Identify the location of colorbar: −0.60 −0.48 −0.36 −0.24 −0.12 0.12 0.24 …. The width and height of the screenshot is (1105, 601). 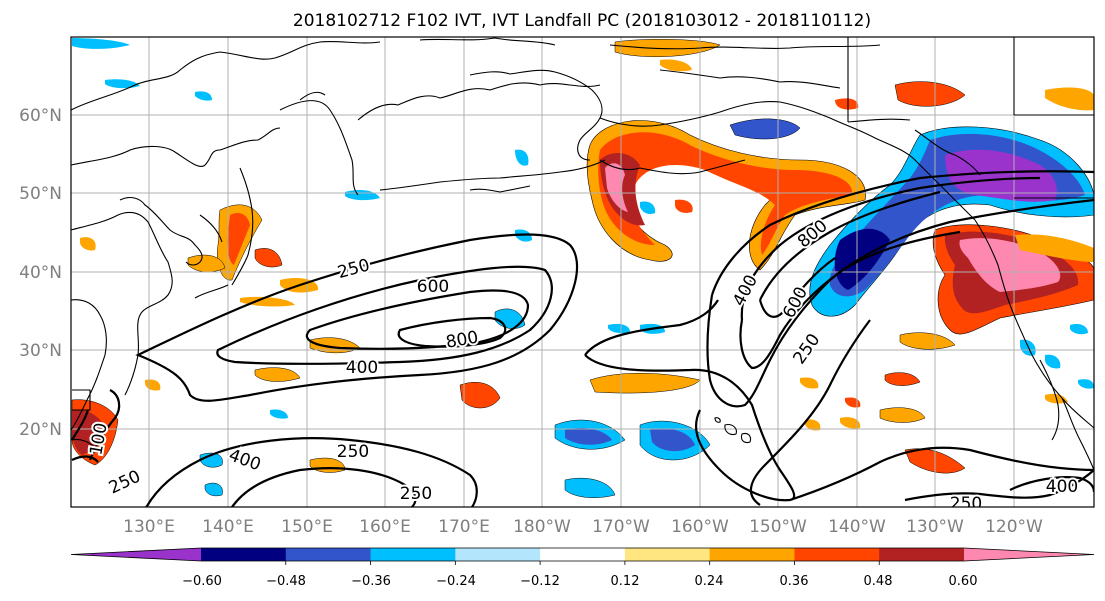
(582, 568).